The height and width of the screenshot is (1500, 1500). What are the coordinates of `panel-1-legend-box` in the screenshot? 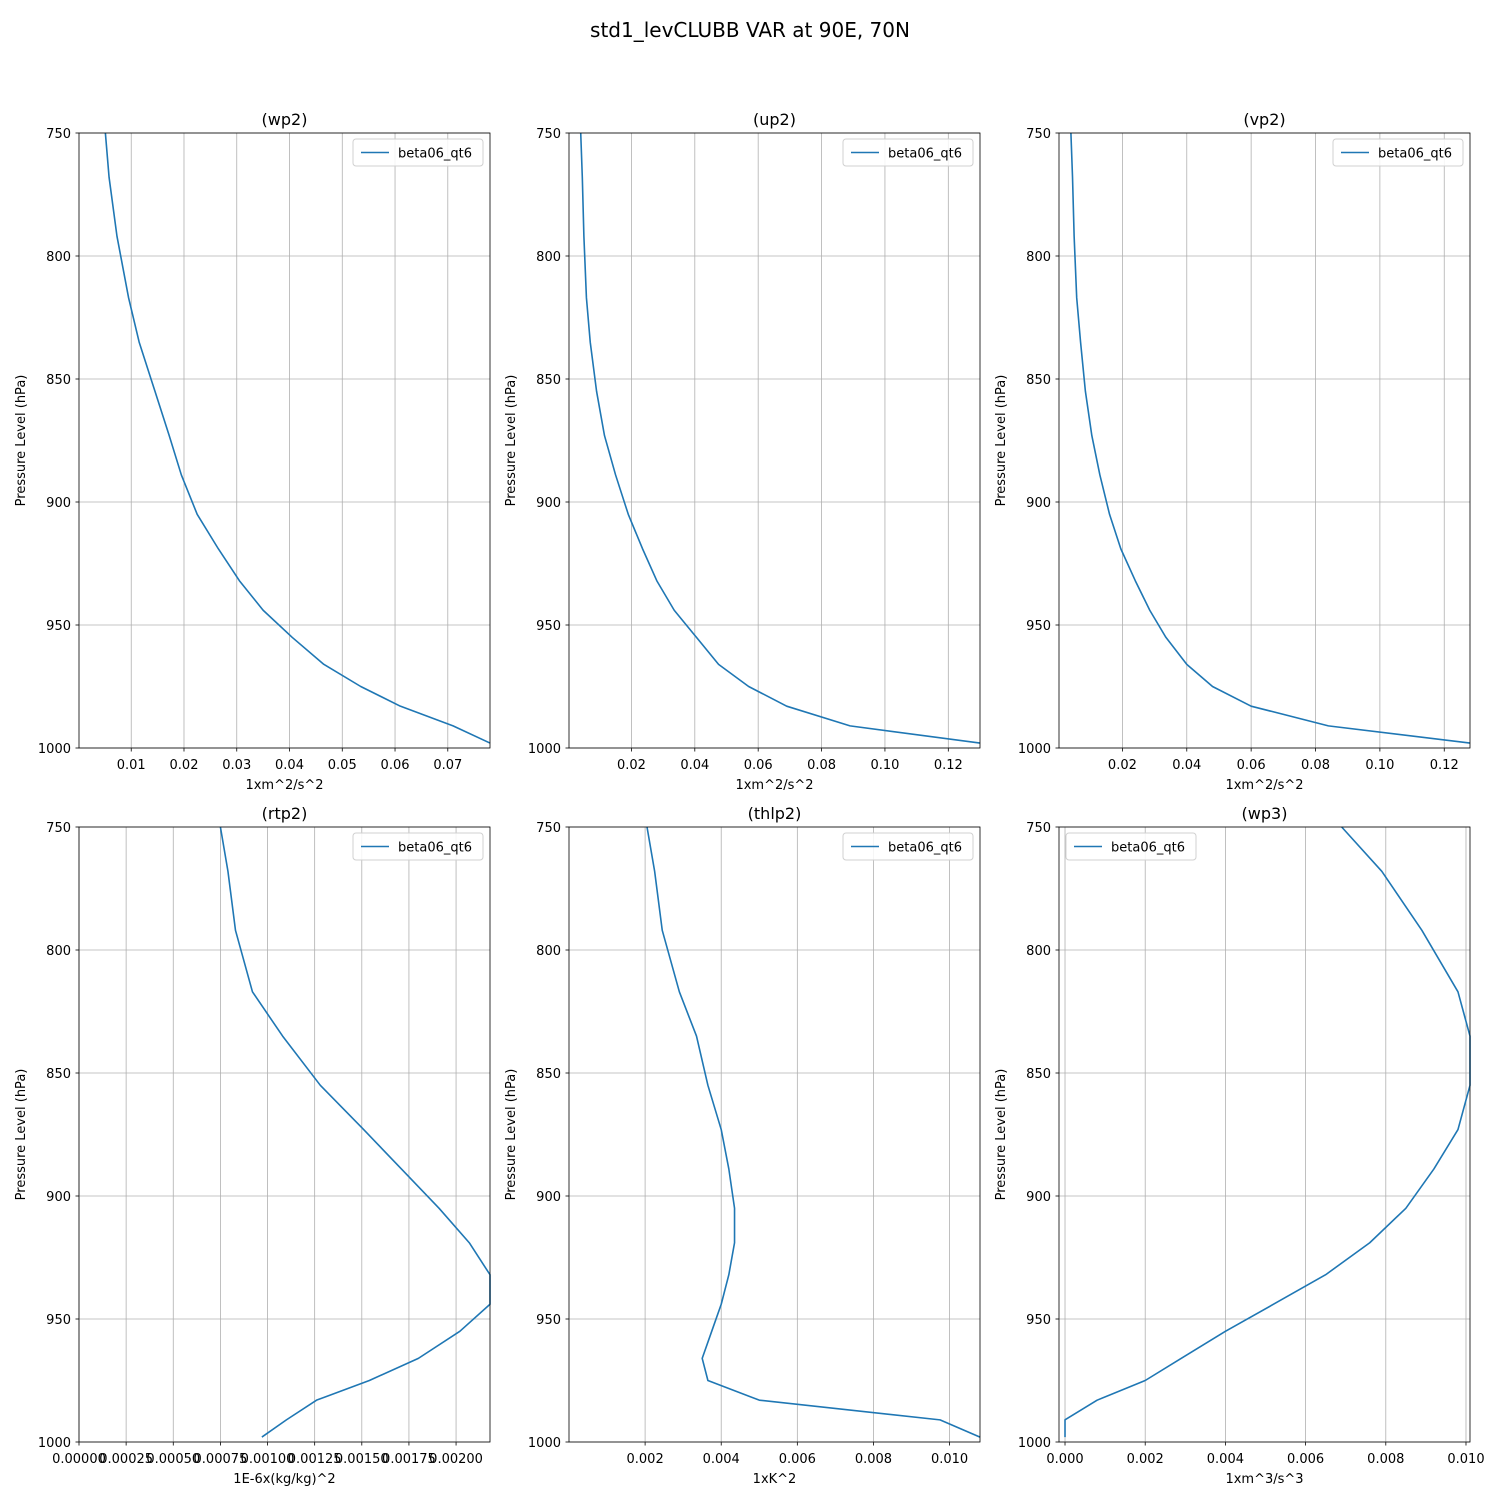 It's located at (418, 152).